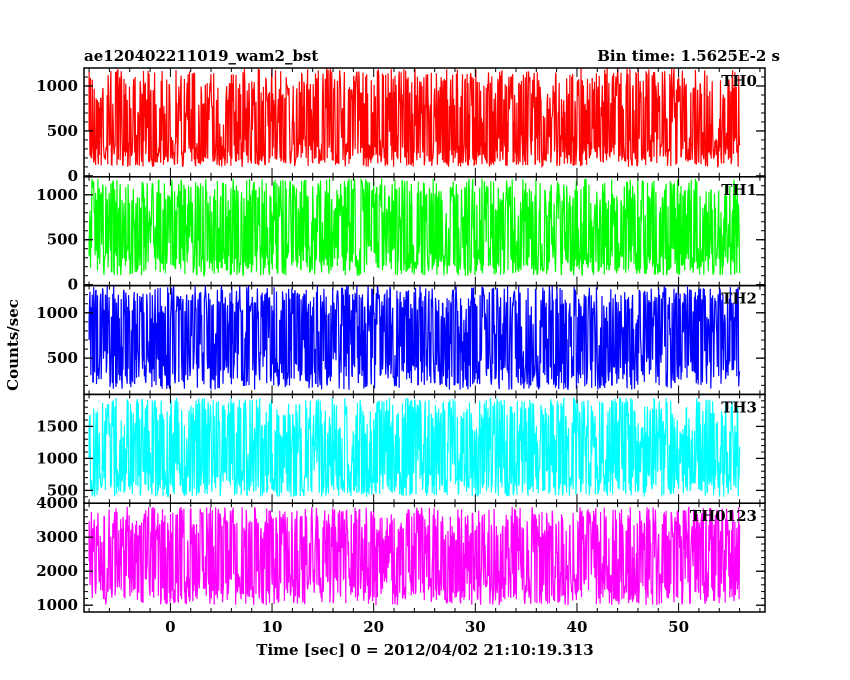  Describe the element at coordinates (57, 503) in the screenshot. I see `y-tick-label: 4000` at that location.